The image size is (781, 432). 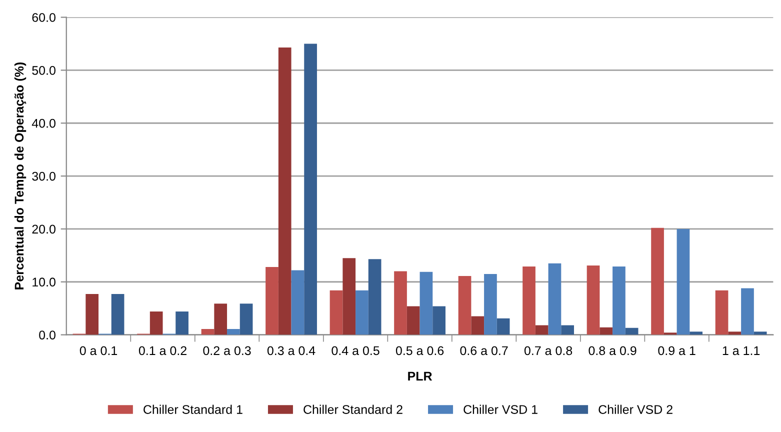 What do you see at coordinates (20, 176) in the screenshot?
I see `y-axis-title: Percentual do Tempo de Operação (%)` at bounding box center [20, 176].